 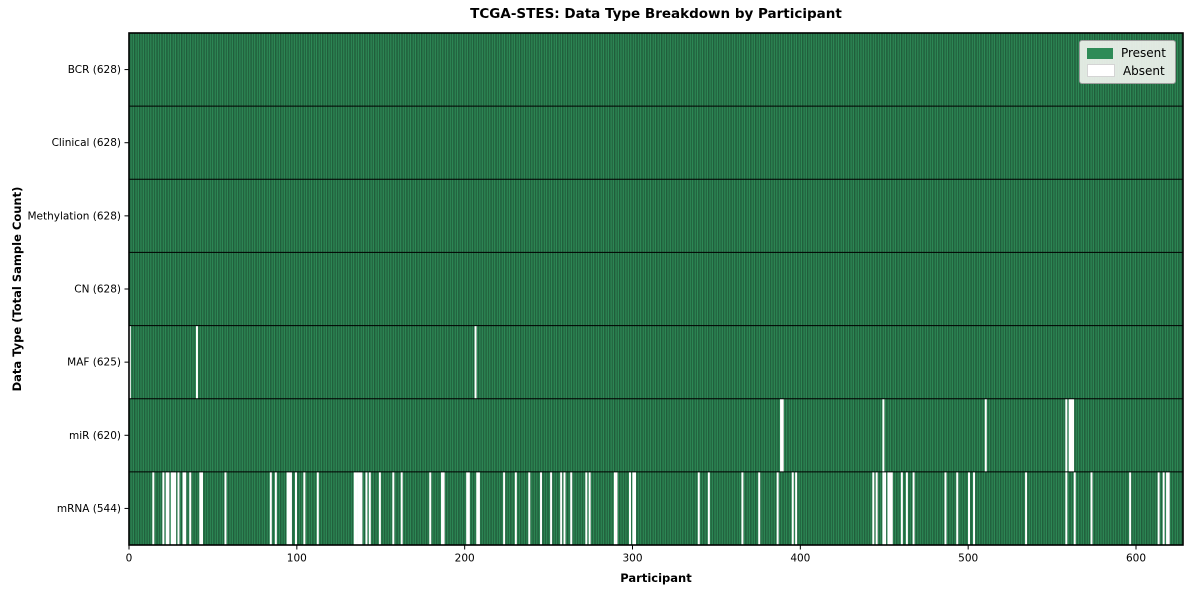 I want to click on legend: Present Absent, so click(x=1127, y=62).